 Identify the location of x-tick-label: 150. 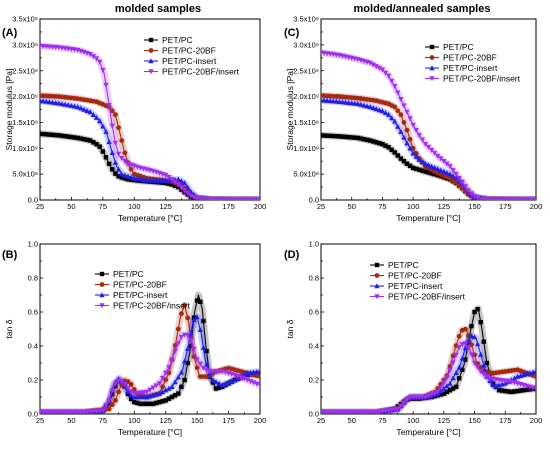
(197, 420).